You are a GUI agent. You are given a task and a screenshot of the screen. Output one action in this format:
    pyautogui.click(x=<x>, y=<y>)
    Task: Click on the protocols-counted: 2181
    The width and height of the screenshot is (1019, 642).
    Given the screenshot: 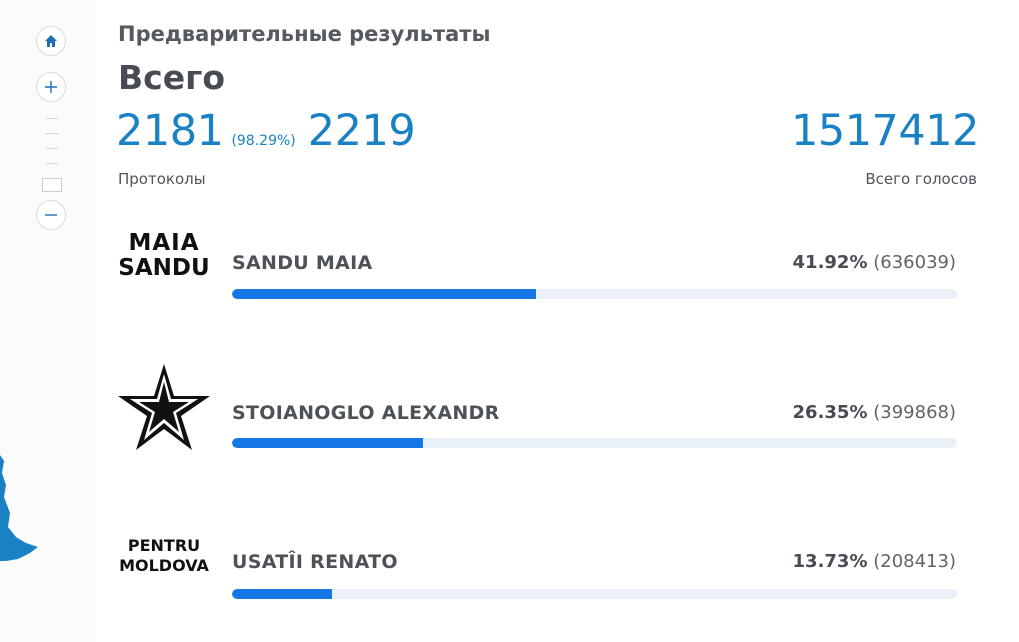 What is the action you would take?
    pyautogui.click(x=170, y=131)
    